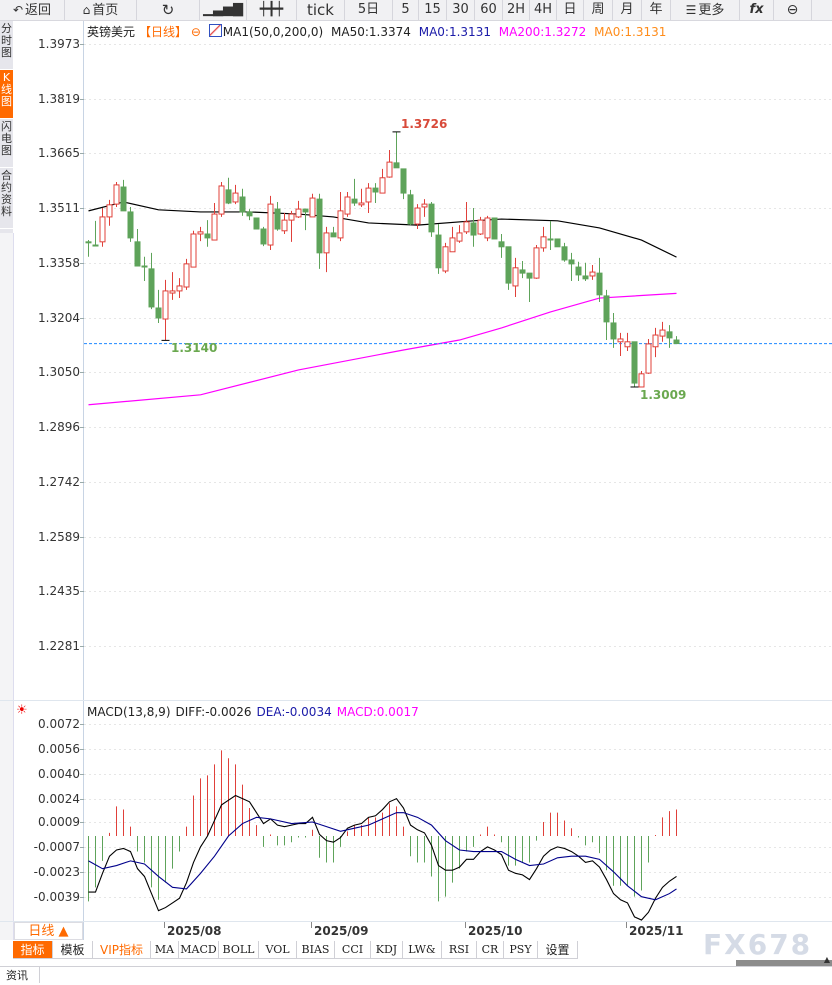  What do you see at coordinates (20, 975) in the screenshot?
I see `news-tab: 资讯` at bounding box center [20, 975].